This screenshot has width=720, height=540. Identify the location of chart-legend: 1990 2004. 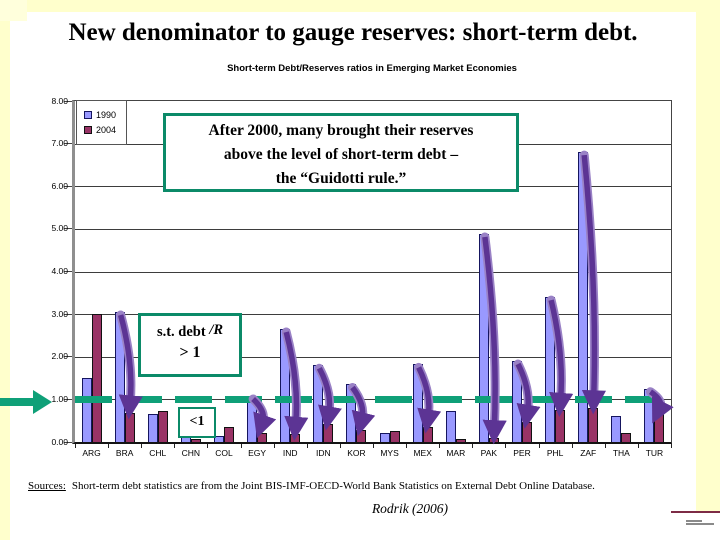
(101, 122).